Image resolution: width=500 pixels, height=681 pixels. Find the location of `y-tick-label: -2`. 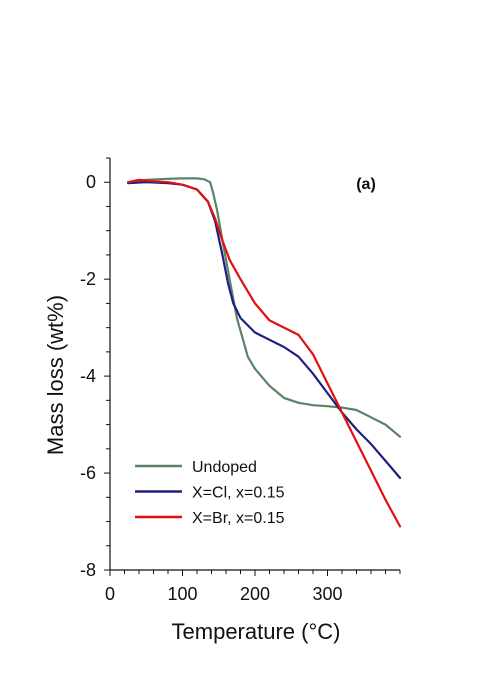

y-tick-label: -2 is located at coordinates (88, 279).